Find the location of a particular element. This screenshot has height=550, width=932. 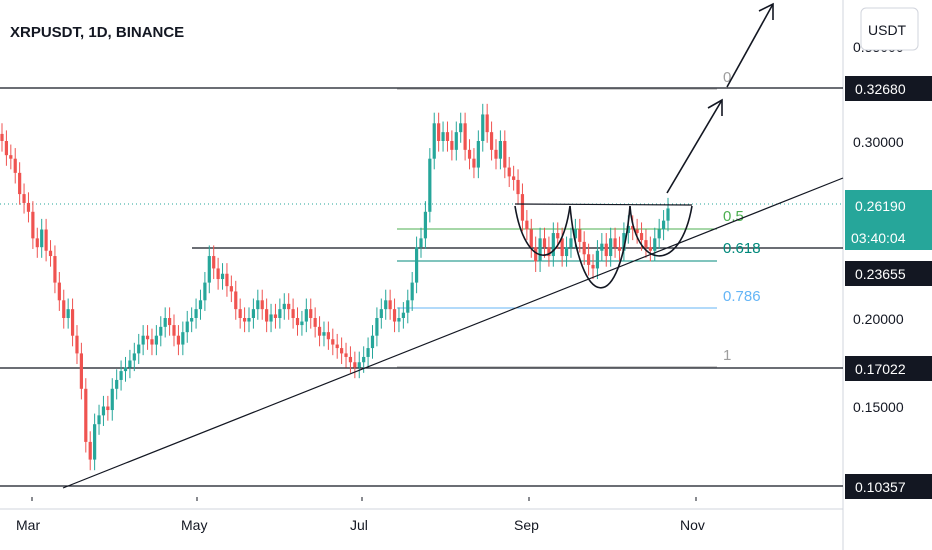

svg-text: 0.10357 is located at coordinates (880, 487).